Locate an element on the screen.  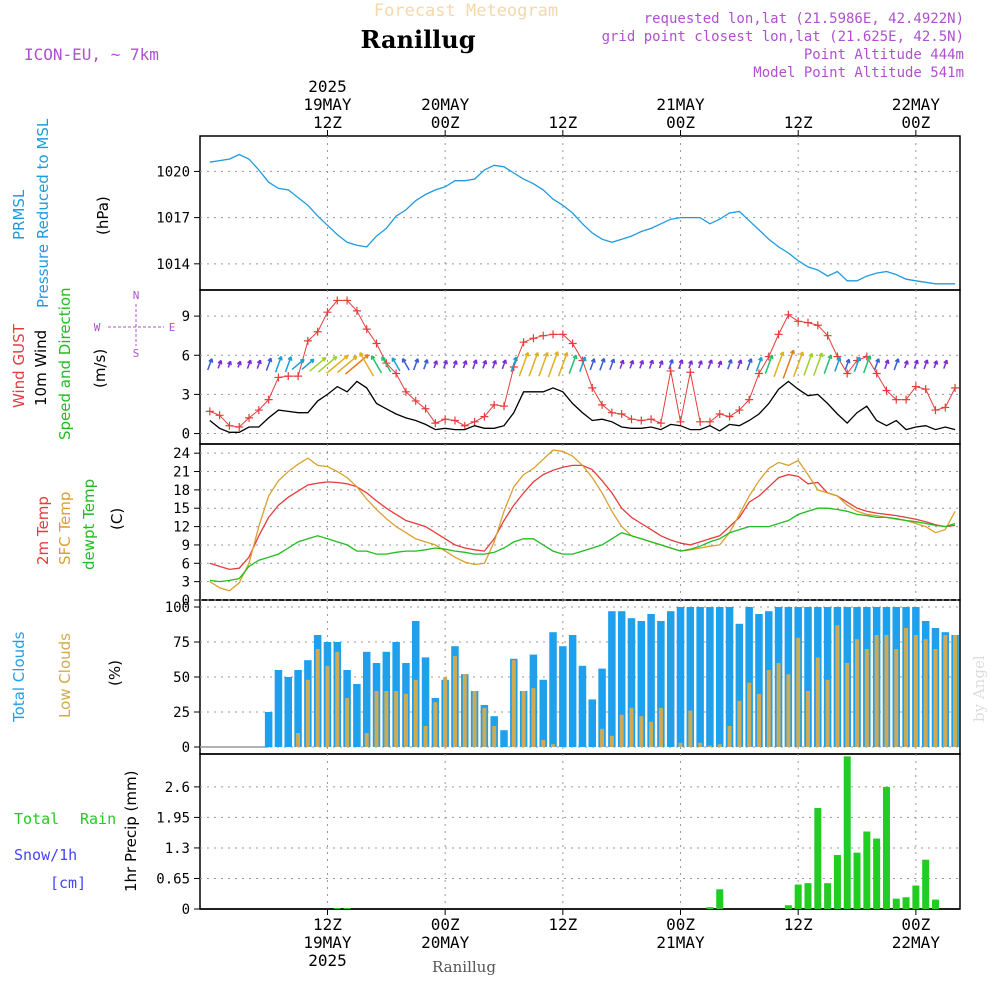
time-label-bottom: 21MAY is located at coordinates (680, 942).